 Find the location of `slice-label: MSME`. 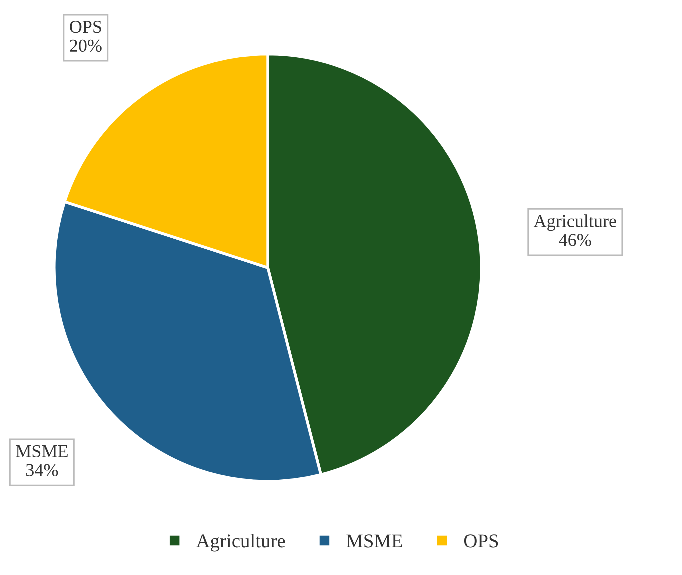

slice-label: MSME is located at coordinates (42, 451).